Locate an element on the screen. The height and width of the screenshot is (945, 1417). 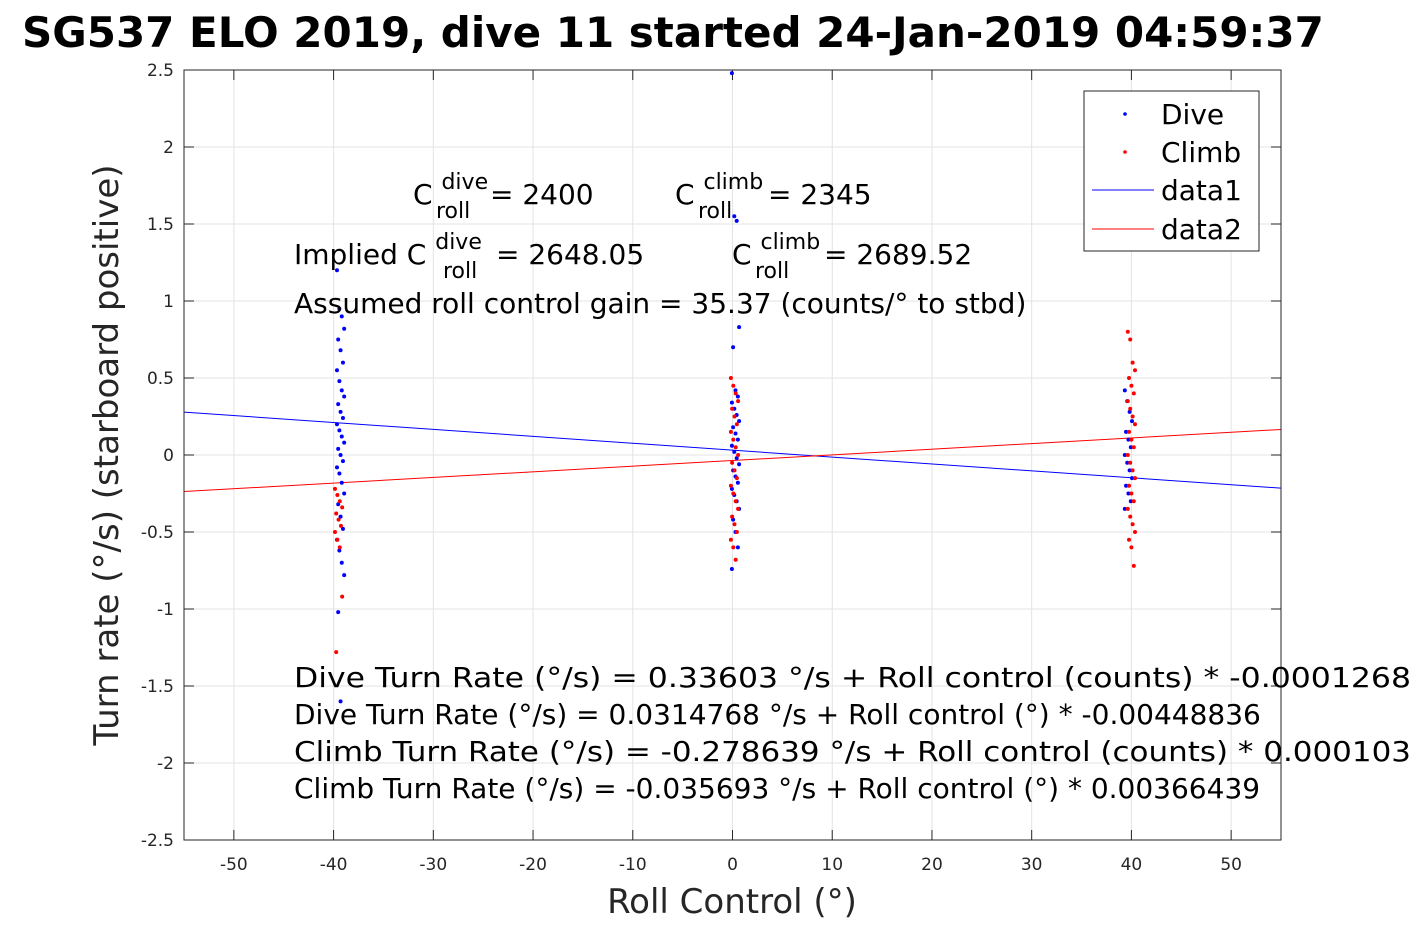
y-tick-label: 2 is located at coordinates (168, 148).